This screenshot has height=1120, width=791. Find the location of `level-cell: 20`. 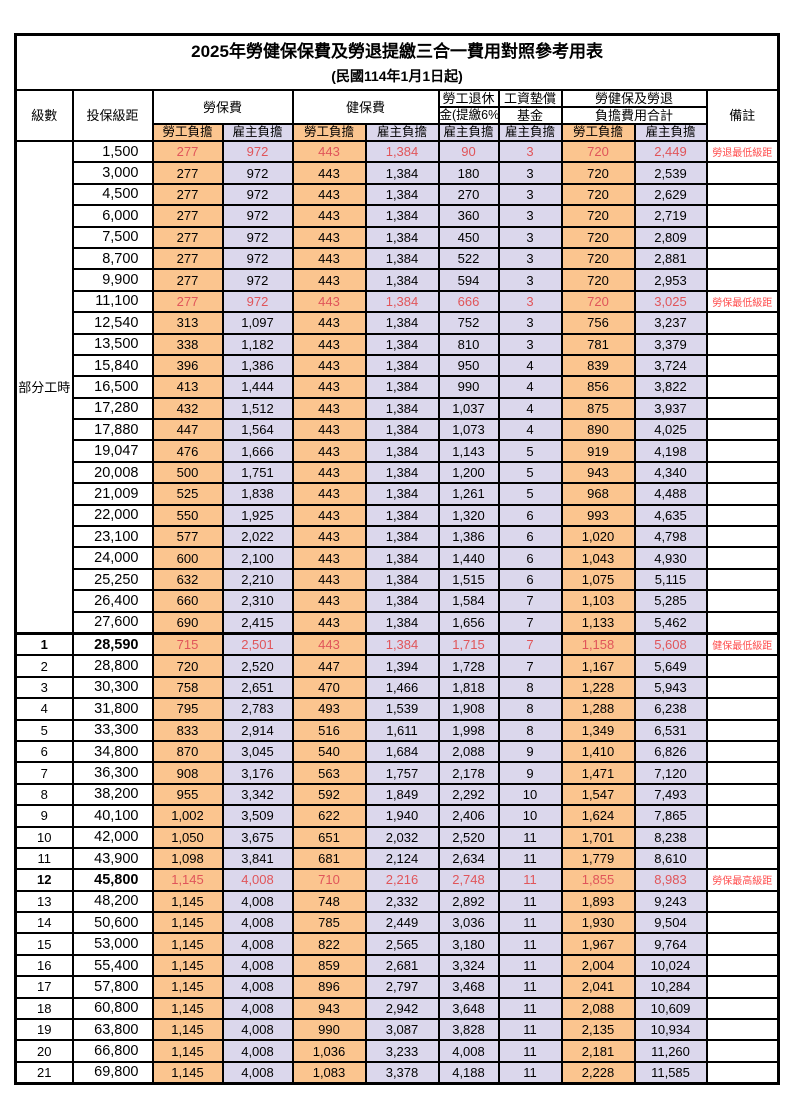

level-cell: 20 is located at coordinates (44, 1051).